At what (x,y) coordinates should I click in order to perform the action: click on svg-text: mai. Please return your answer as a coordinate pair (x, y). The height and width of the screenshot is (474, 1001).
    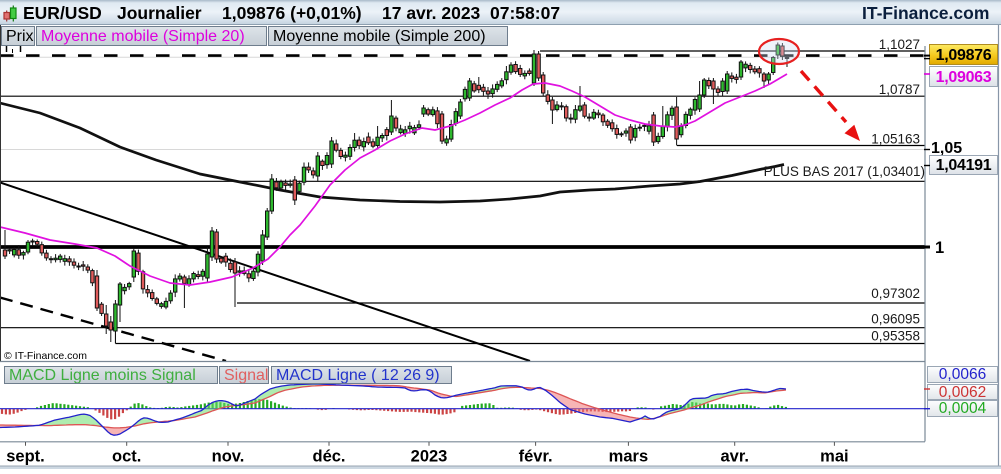
    Looking at the image, I should click on (834, 457).